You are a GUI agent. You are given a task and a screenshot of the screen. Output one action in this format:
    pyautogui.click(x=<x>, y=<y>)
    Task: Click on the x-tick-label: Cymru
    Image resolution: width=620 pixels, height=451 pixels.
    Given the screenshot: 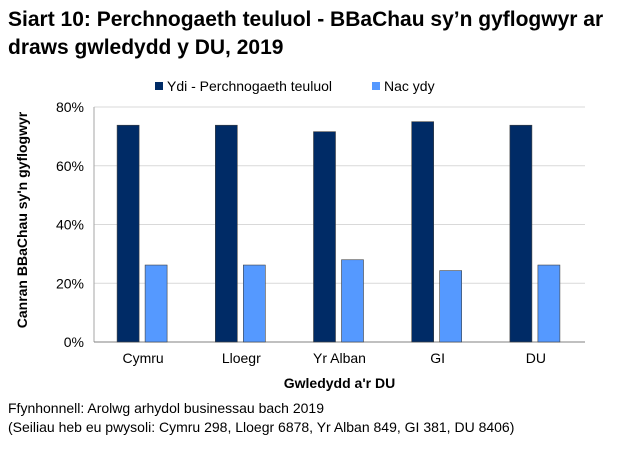 What is the action you would take?
    pyautogui.click(x=142, y=358)
    